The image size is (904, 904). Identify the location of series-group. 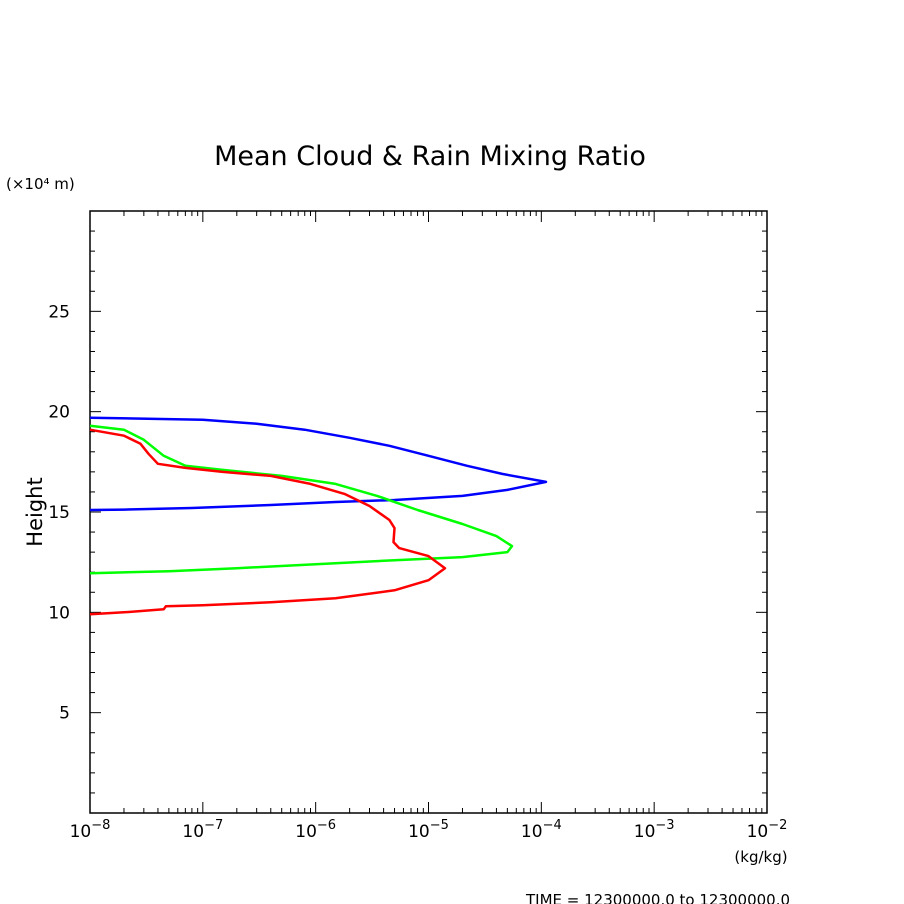
(318, 516).